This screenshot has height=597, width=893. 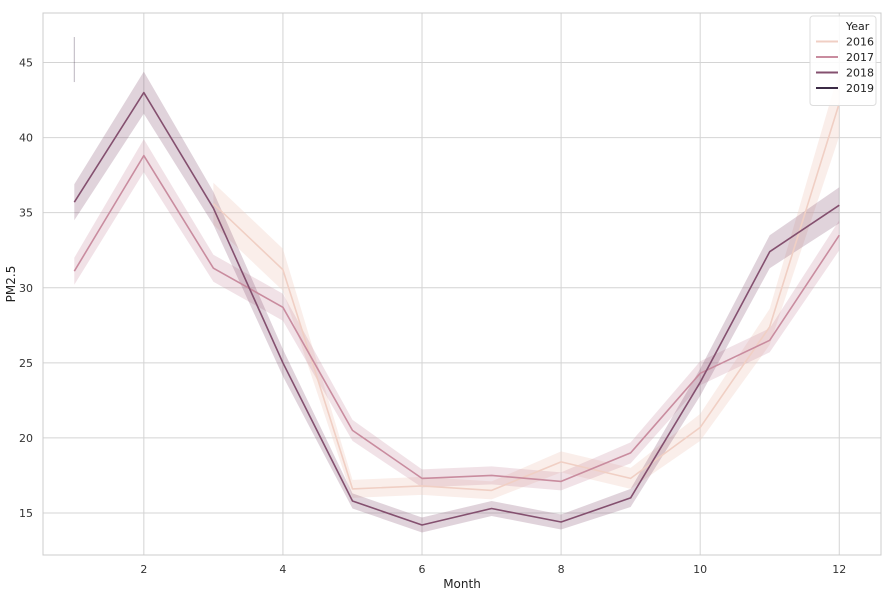 I want to click on x-tick-labels: 2 4 6 8 10 12, so click(x=493, y=569).